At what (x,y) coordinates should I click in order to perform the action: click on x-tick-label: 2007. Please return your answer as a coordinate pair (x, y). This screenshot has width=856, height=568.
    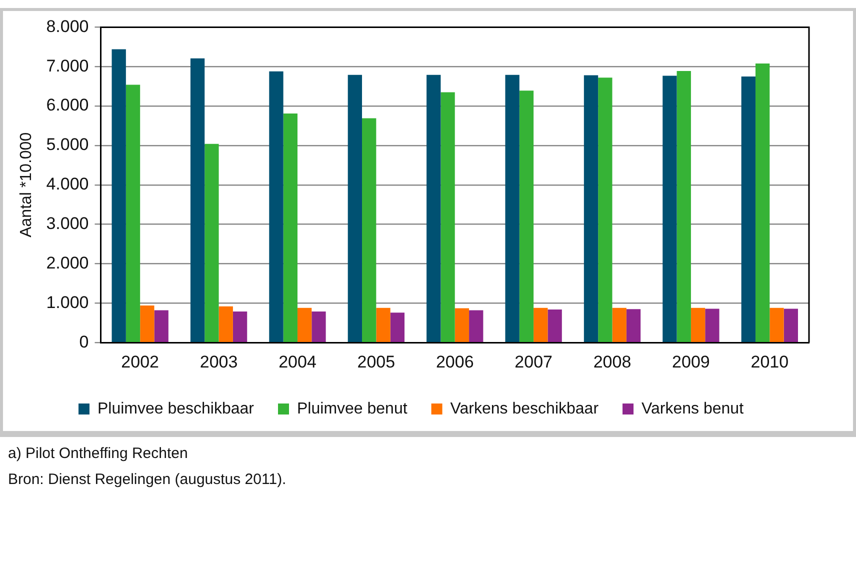
    Looking at the image, I should click on (533, 362).